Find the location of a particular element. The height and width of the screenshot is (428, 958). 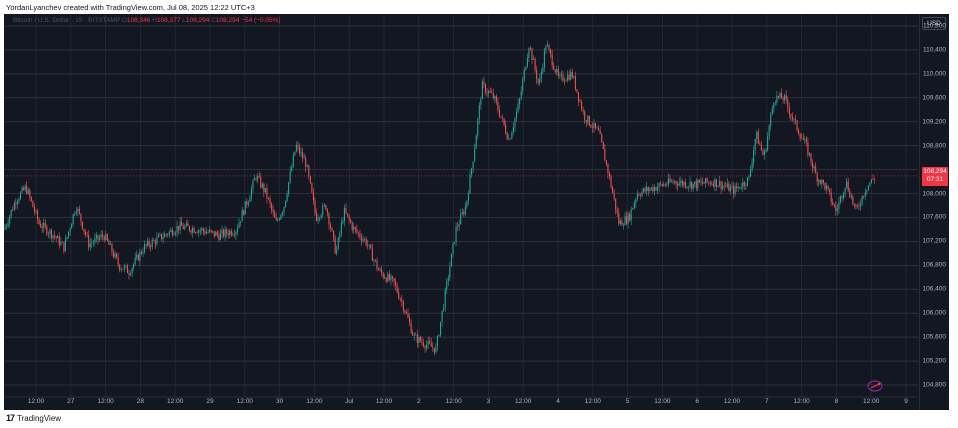

symbol-title: Bitcoin / U.S. Dollar · 15 · BITSTAMP is located at coordinates (67, 20).